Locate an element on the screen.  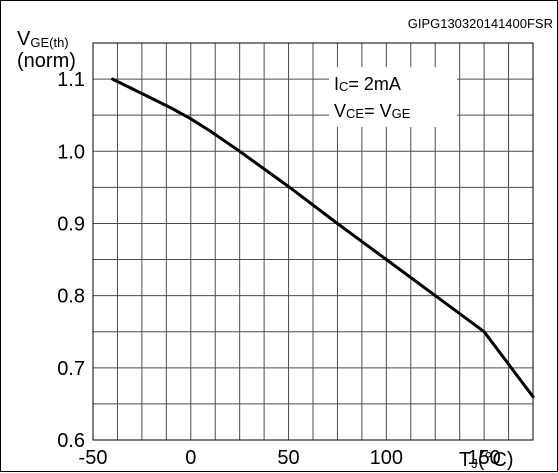
x-tick-label: 150 is located at coordinates (483, 458).